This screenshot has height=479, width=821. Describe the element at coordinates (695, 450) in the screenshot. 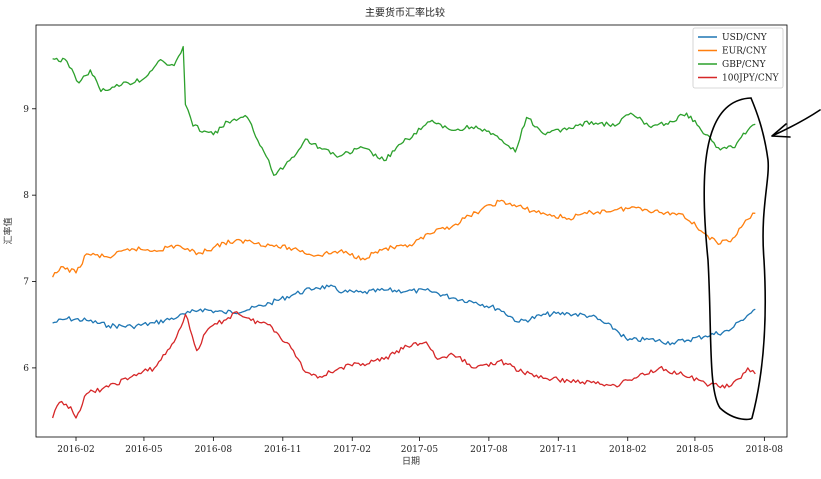

I see `x-tick-label: 2018-05` at that location.